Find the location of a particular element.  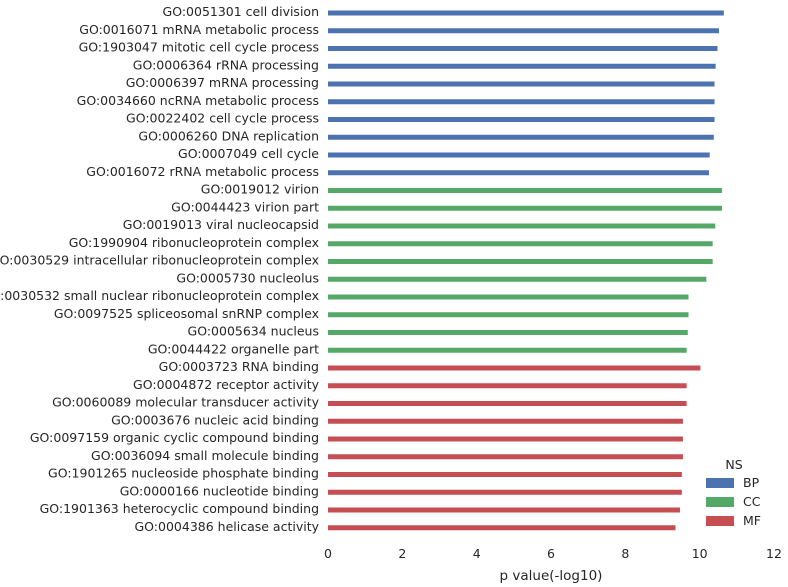

category-label: GO:0006364 rRNA processing is located at coordinates (226, 64).